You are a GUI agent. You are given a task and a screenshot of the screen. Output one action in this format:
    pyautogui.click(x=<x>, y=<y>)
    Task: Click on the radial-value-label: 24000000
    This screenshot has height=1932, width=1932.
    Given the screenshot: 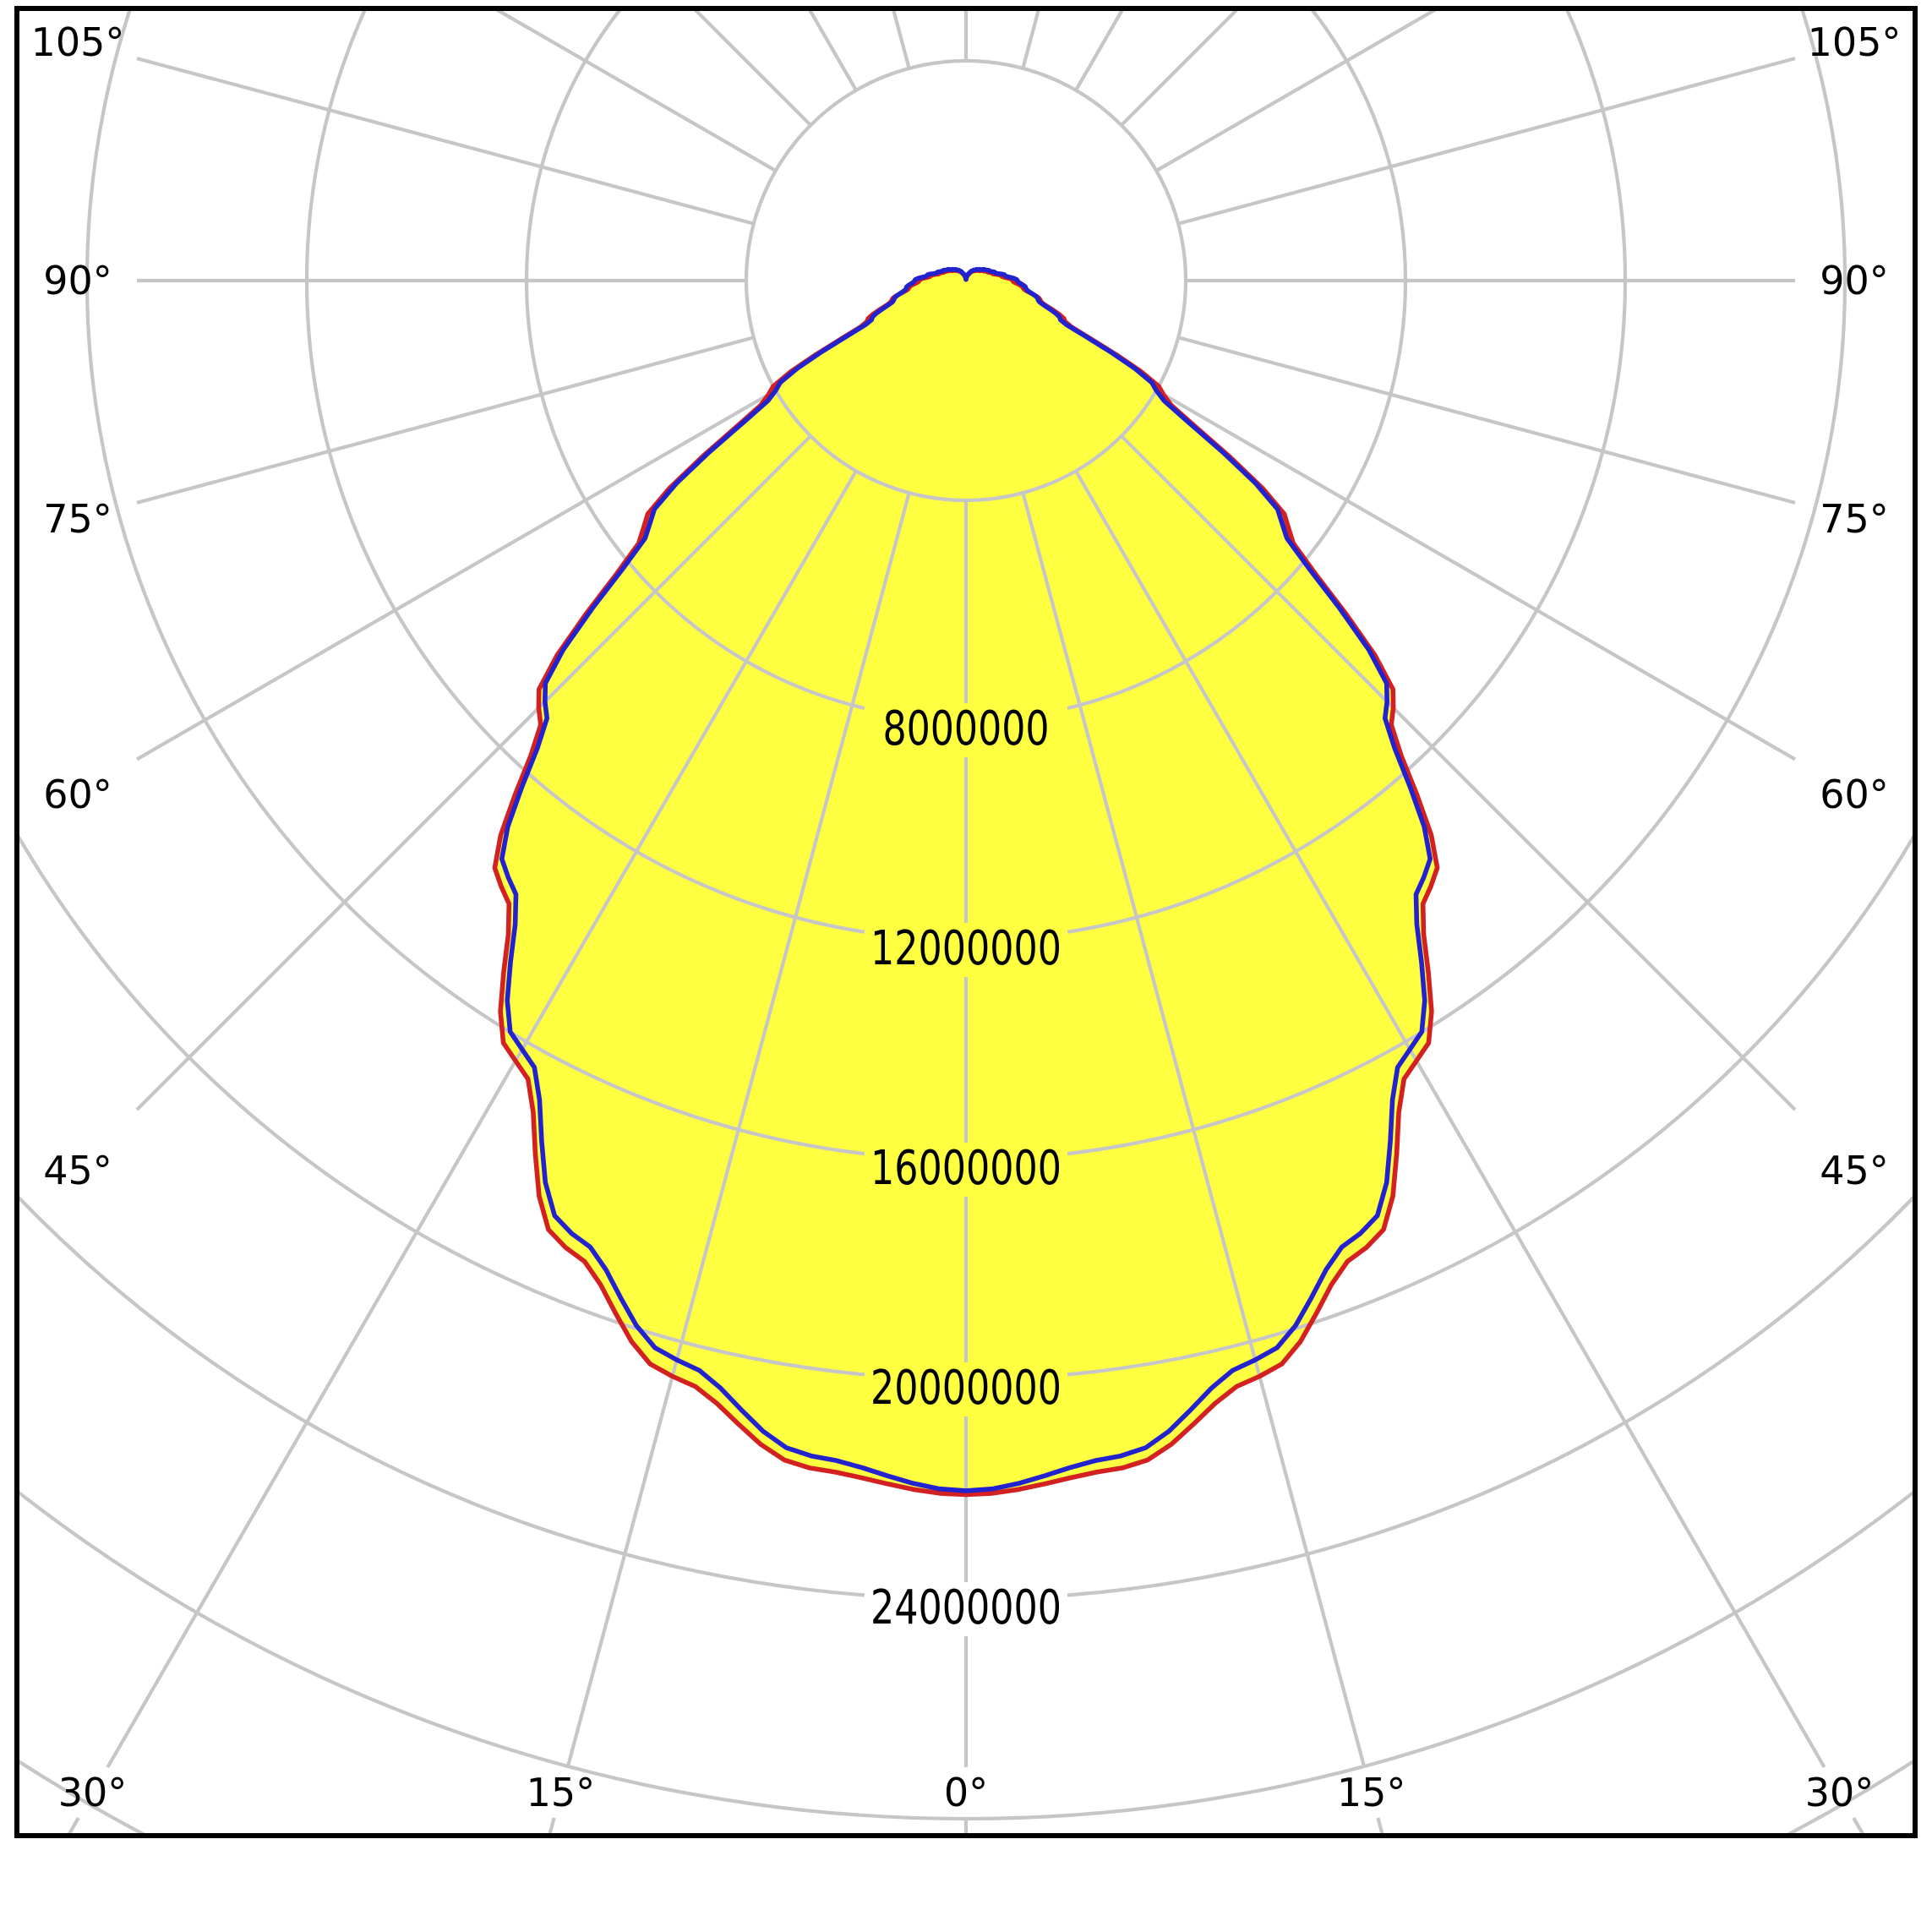 What is the action you would take?
    pyautogui.click(x=966, y=1607)
    